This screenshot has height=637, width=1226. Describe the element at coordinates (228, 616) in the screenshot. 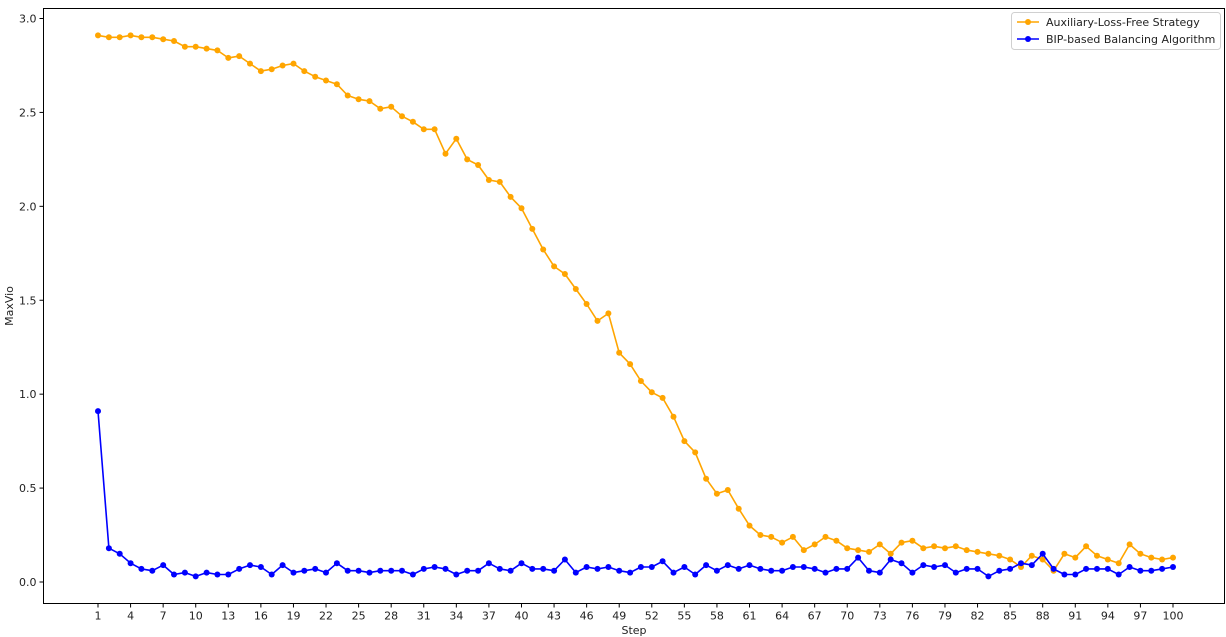

I see `x-tick-label: 13` at that location.